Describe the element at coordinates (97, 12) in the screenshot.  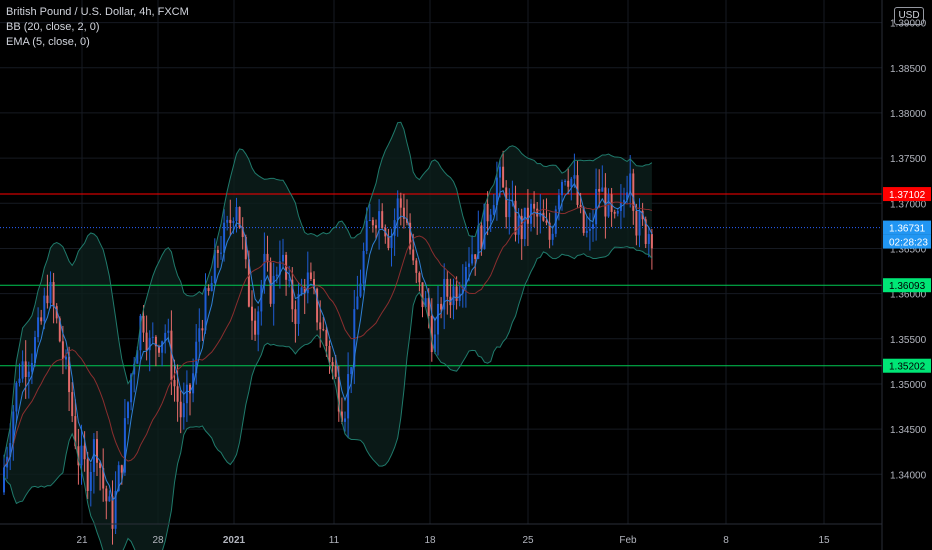
I see `symbol-title: British Pound / U.S. Dollar, 4h, FXCM` at that location.